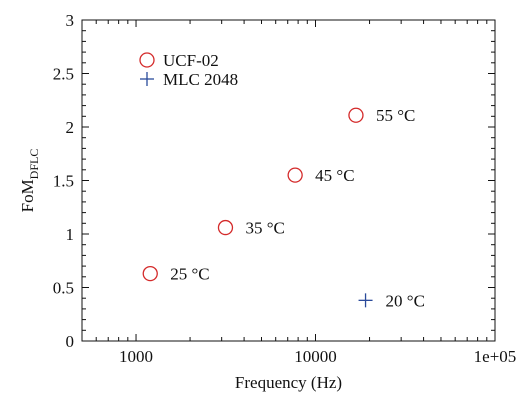  Describe the element at coordinates (63, 181) in the screenshot. I see `y-tick-label: 1.5` at that location.